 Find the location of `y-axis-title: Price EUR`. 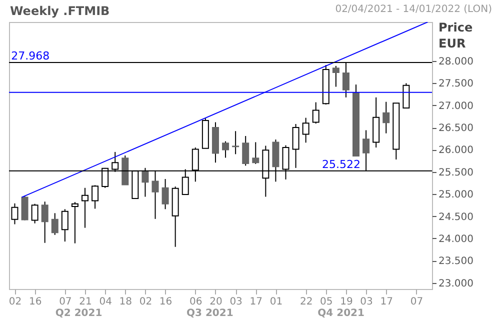

y-axis-title: Price EUR is located at coordinates (455, 35).